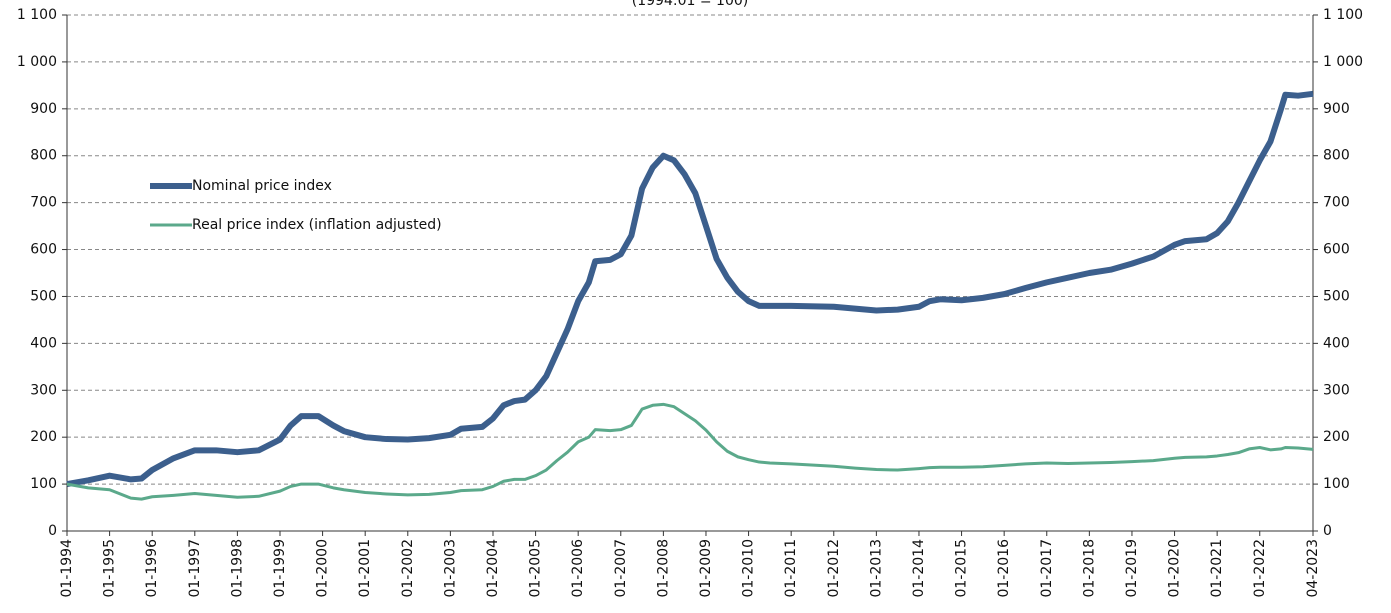 This screenshot has width=1391, height=613. I want to click on x-tick-label: 01-1997, so click(195, 568).